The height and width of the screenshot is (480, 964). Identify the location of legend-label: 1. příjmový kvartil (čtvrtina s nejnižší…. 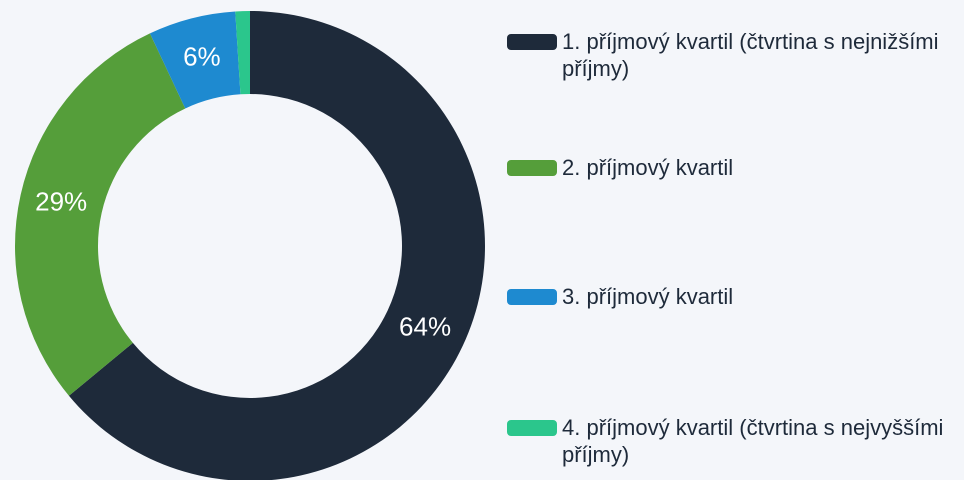
(750, 55).